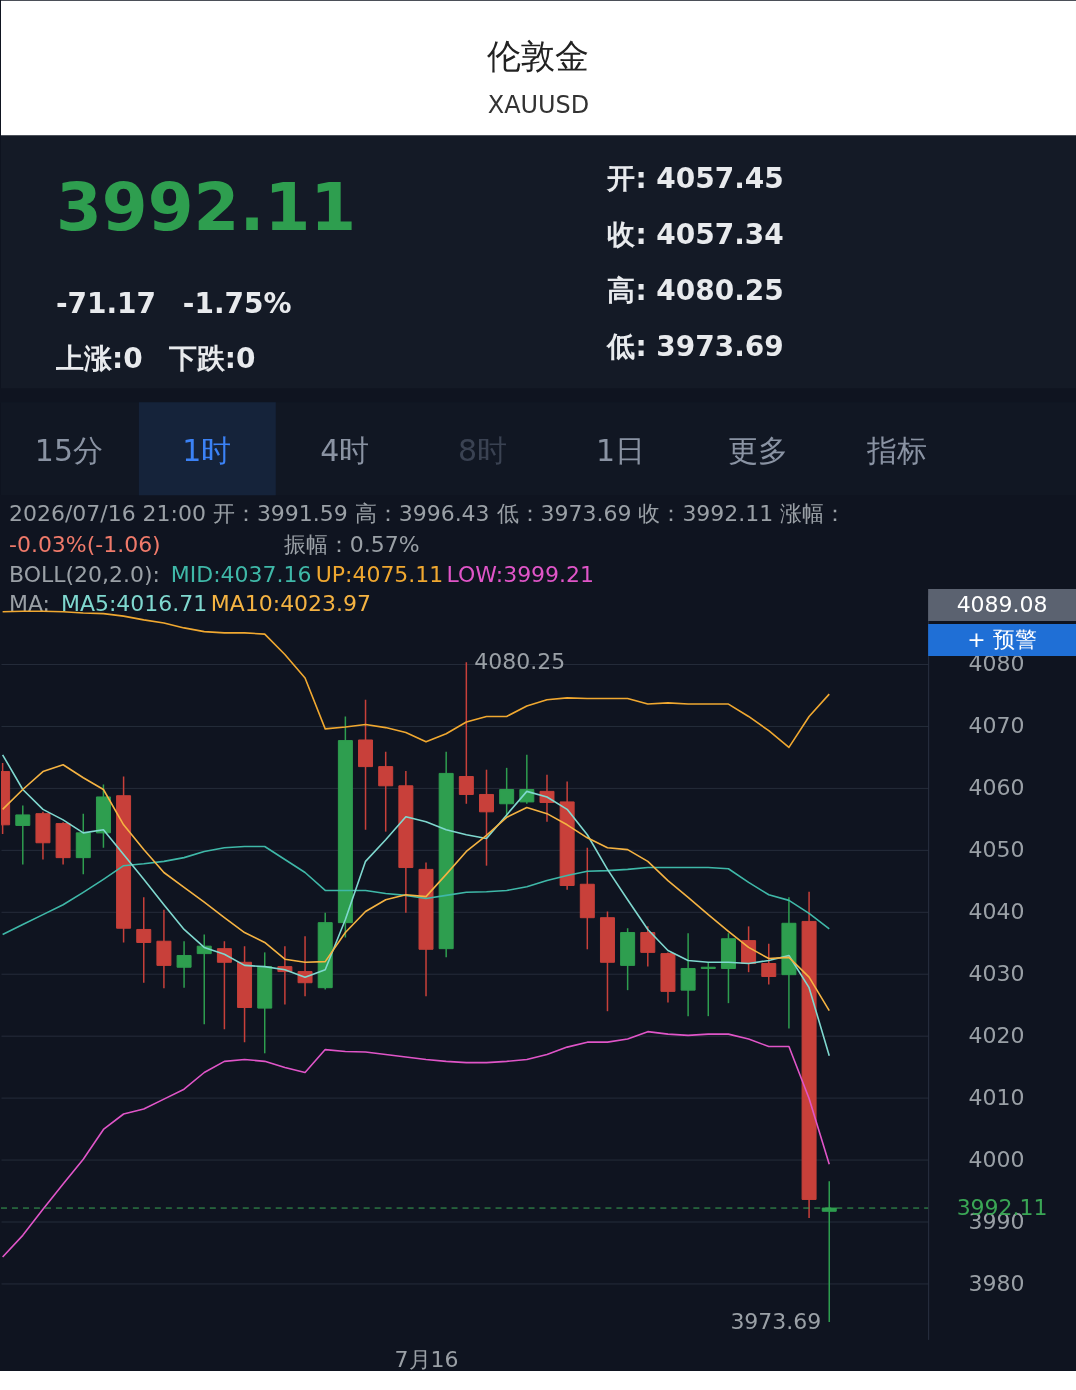 Image resolution: width=1076 pixels, height=1390 pixels. I want to click on text: 更多, so click(758, 451).